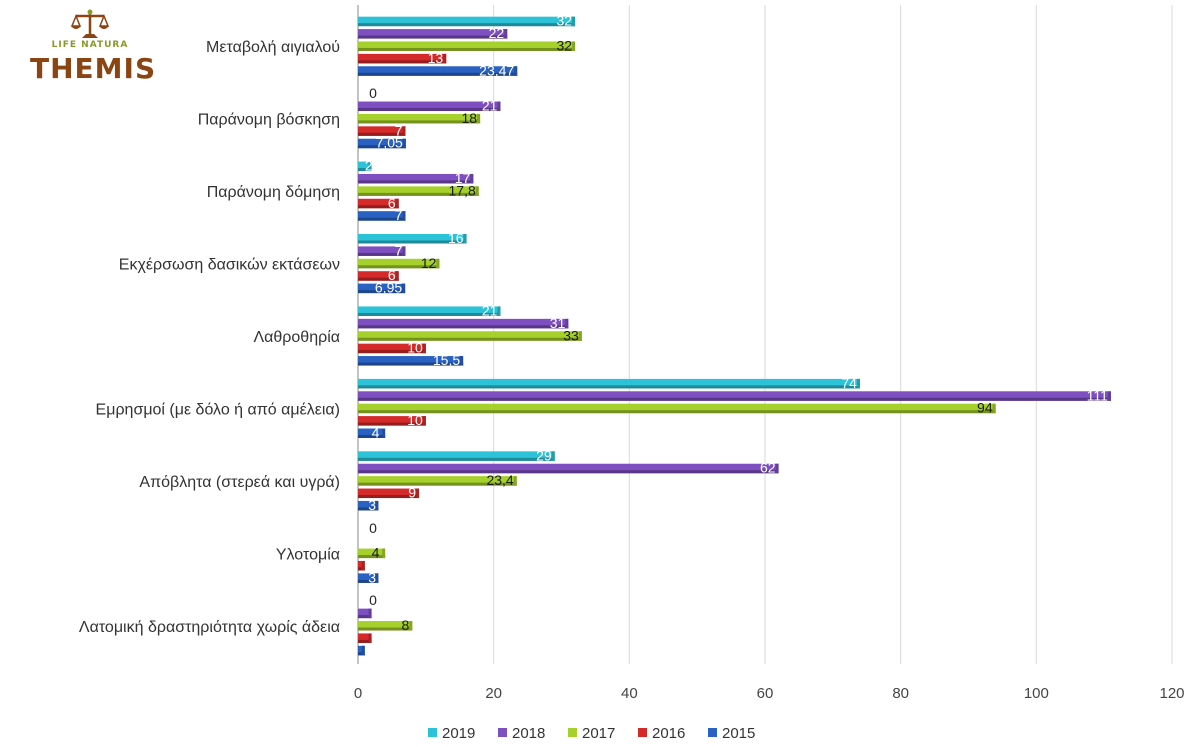  Describe the element at coordinates (389, 143) in the screenshot. I see `data-label-2015: 7,05` at that location.